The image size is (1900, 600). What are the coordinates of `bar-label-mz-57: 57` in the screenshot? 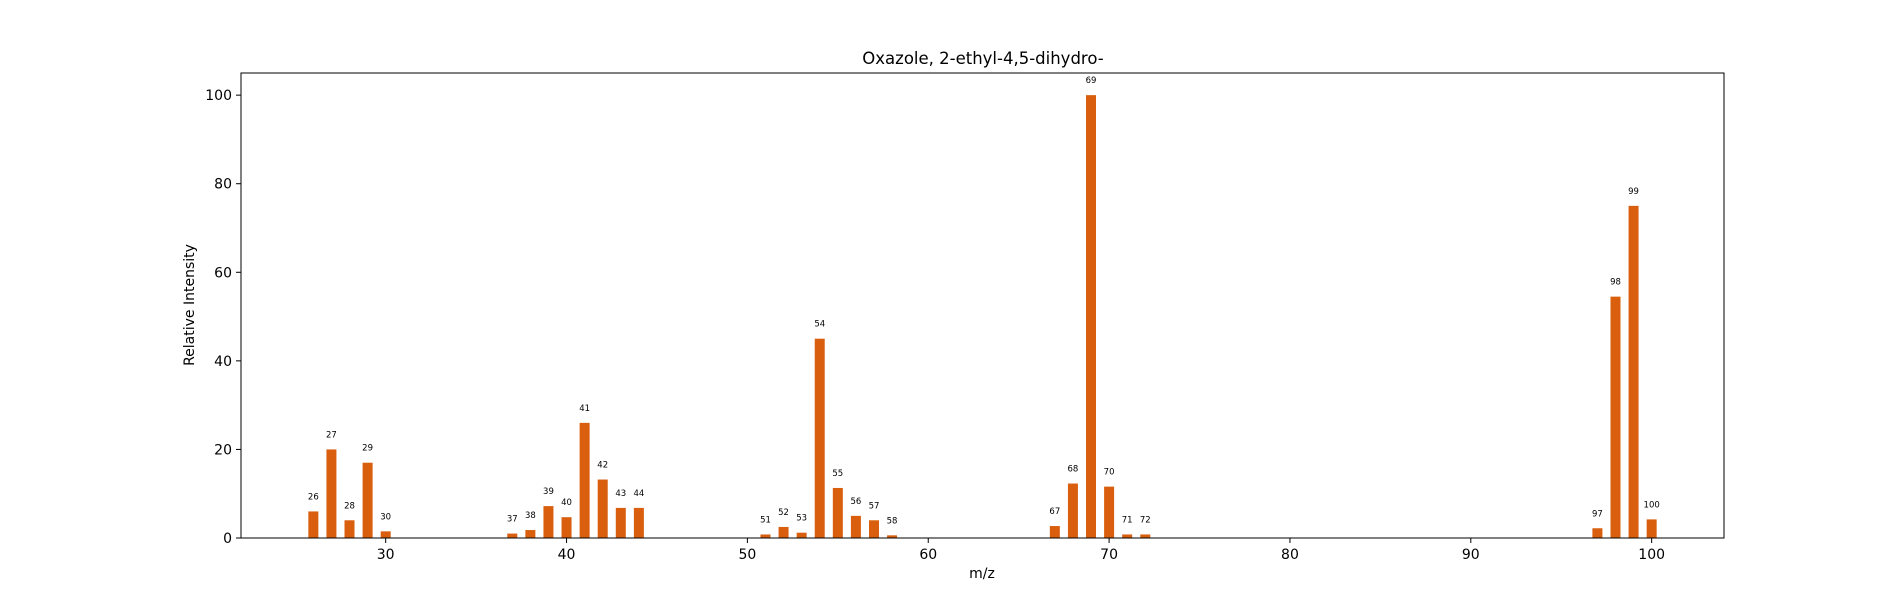 It's located at (874, 506).